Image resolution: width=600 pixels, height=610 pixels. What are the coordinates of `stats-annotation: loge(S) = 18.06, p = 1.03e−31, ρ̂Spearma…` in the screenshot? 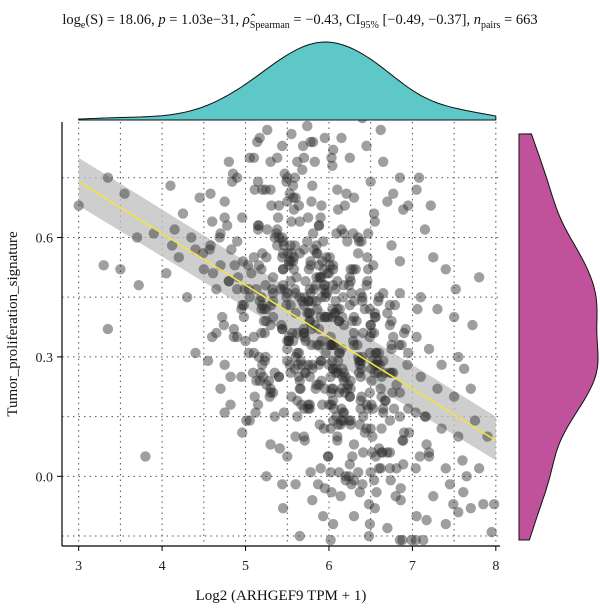 It's located at (300, 21).